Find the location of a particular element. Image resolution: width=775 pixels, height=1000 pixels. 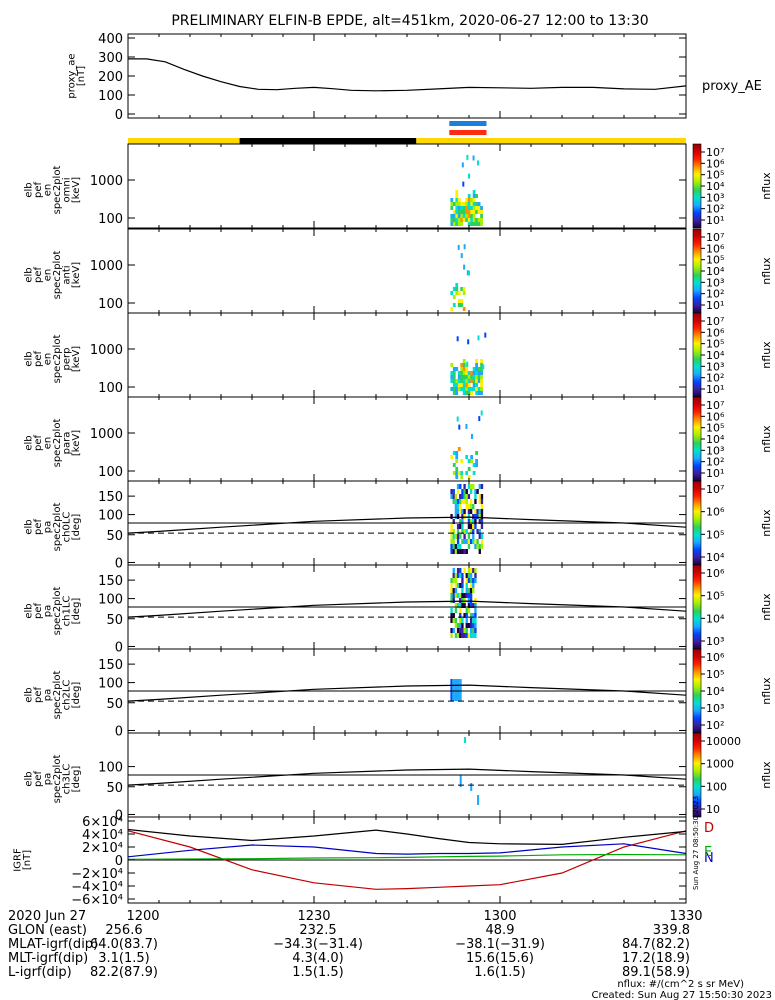

colorbar-tick-label: 10⁵ is located at coordinates (715, 534).